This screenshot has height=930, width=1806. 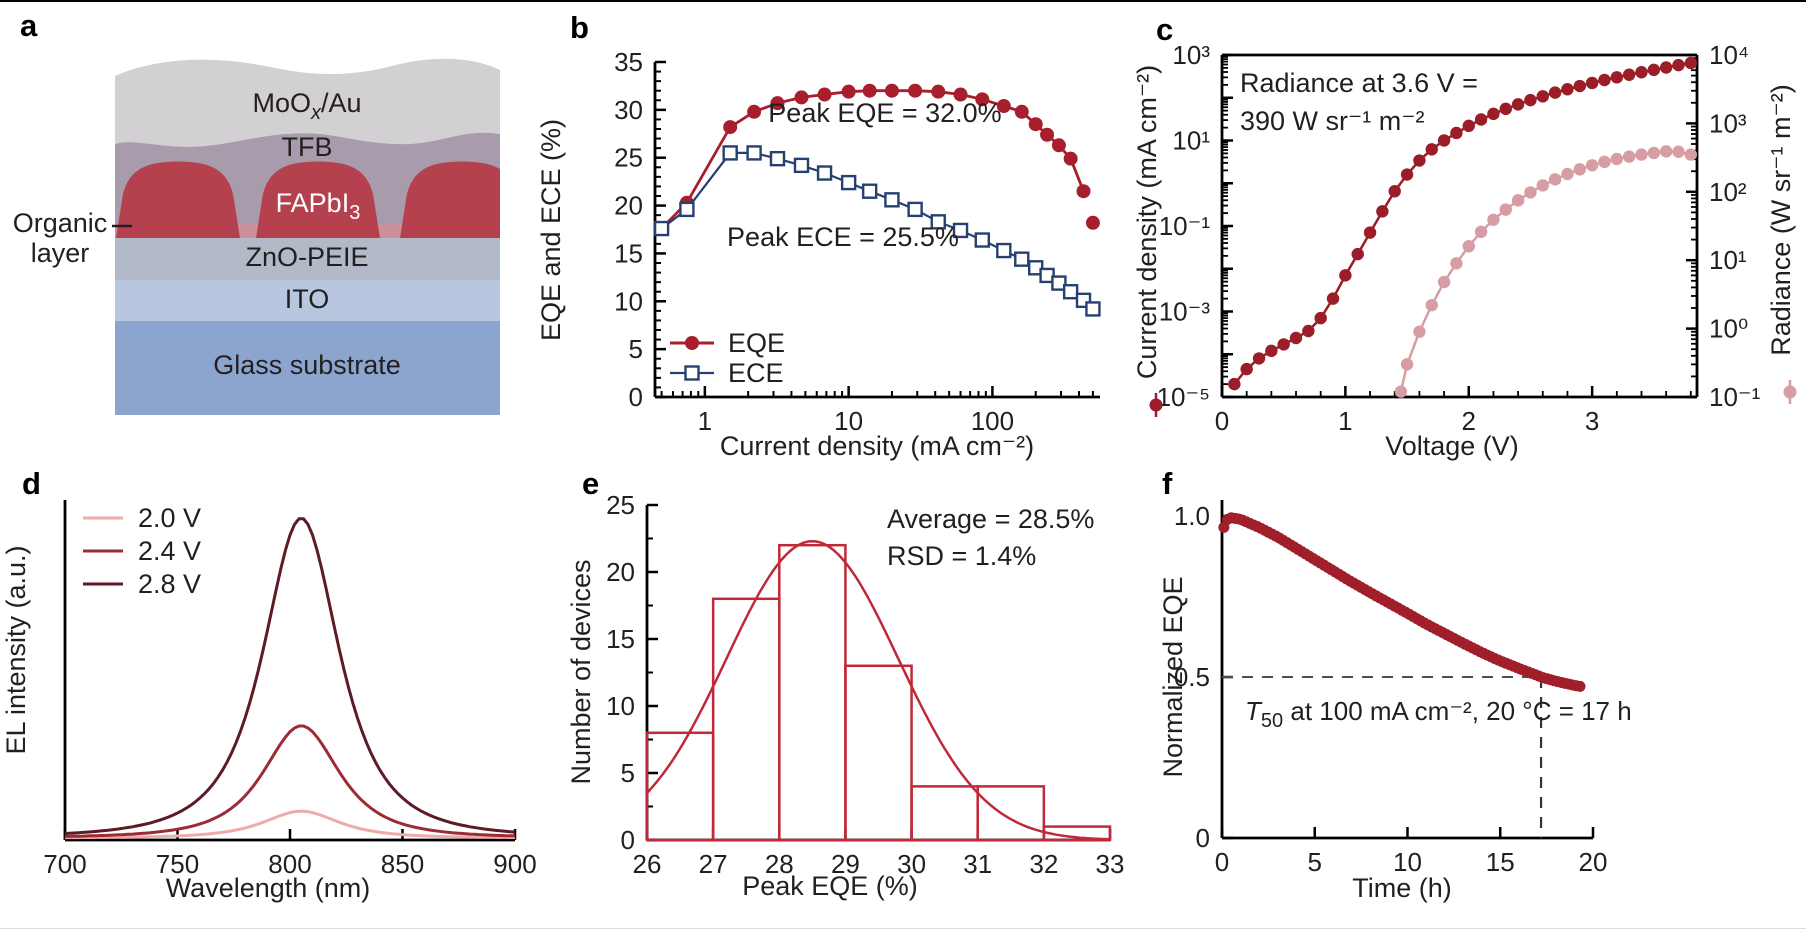 I want to click on chart-b-legend: EQE ECE, so click(x=727, y=358).